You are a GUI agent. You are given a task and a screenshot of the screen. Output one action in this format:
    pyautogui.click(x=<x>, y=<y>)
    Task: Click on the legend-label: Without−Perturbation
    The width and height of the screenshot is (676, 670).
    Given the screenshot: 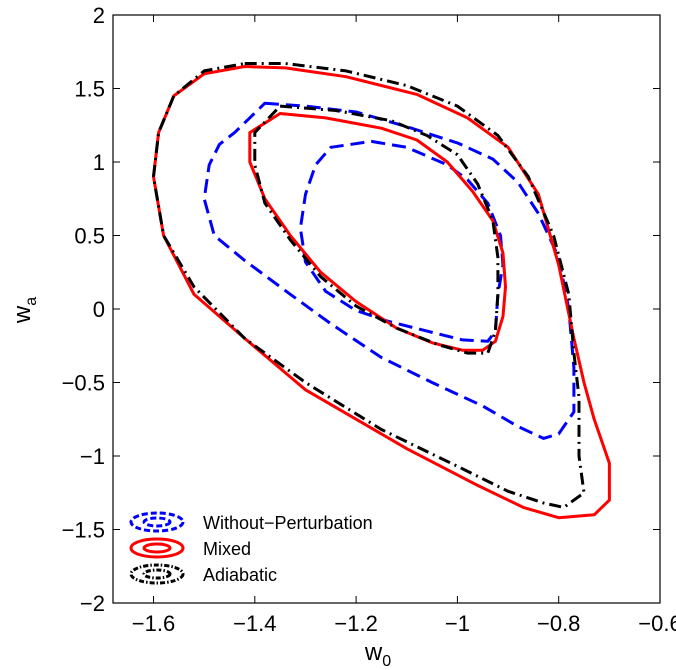 What is the action you would take?
    pyautogui.click(x=288, y=523)
    